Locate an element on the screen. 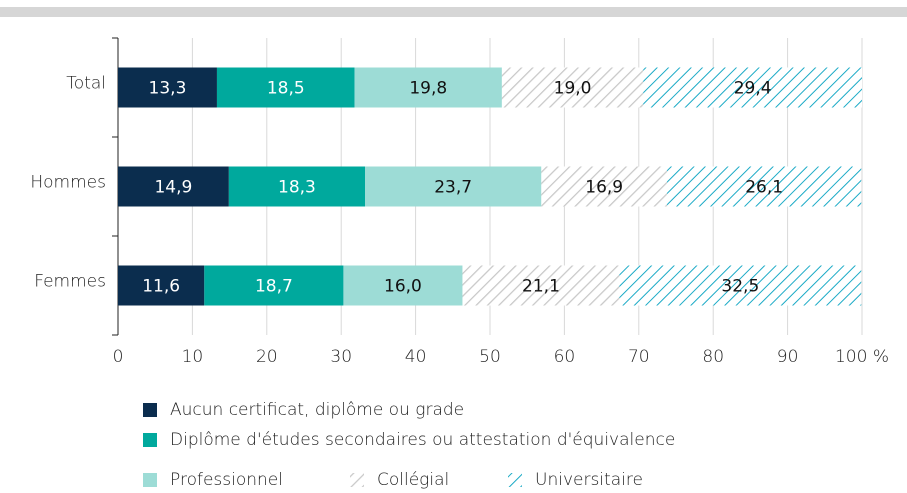 This screenshot has height=493, width=907. data-label: 13,3 is located at coordinates (168, 89).